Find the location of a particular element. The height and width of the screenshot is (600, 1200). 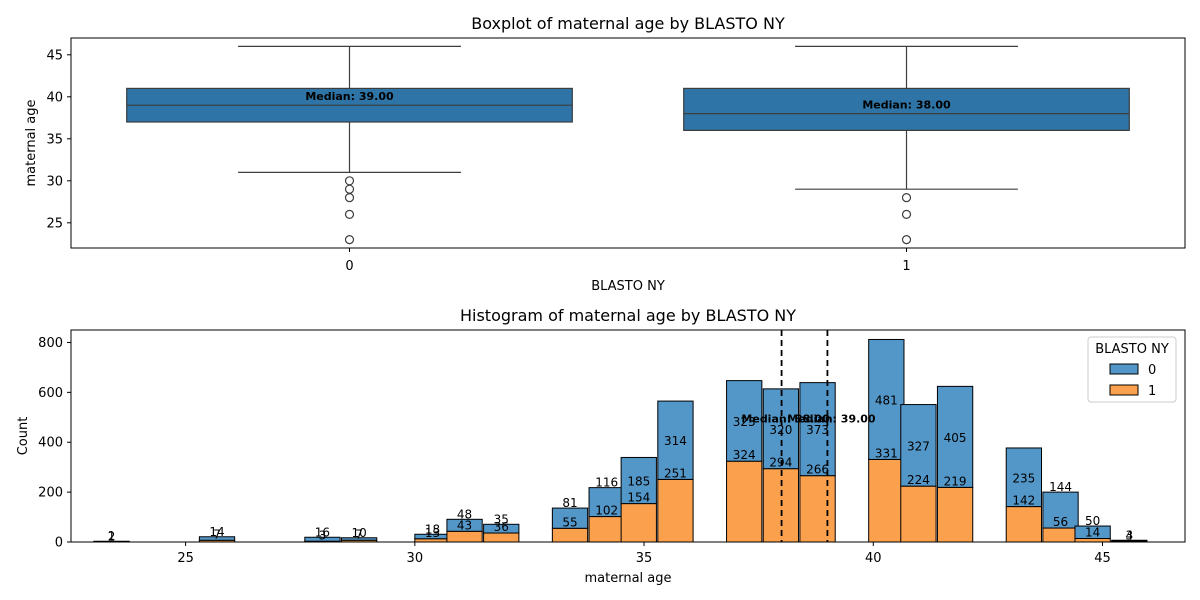

x-tick-label: 30 is located at coordinates (415, 558).